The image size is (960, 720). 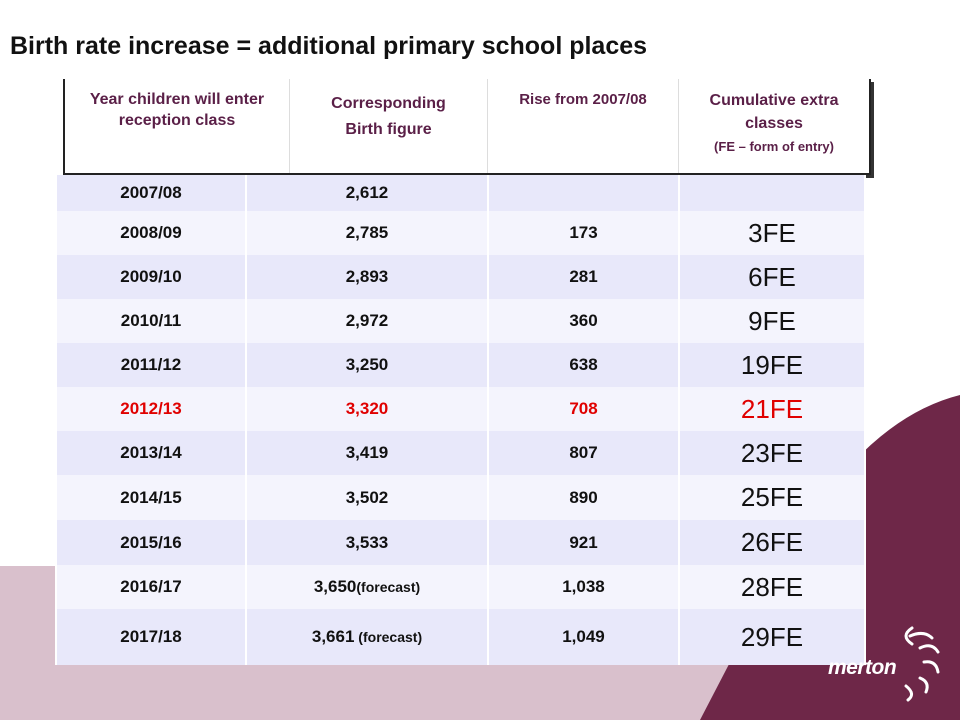 I want to click on cell-fe: 28FE, so click(x=772, y=587).